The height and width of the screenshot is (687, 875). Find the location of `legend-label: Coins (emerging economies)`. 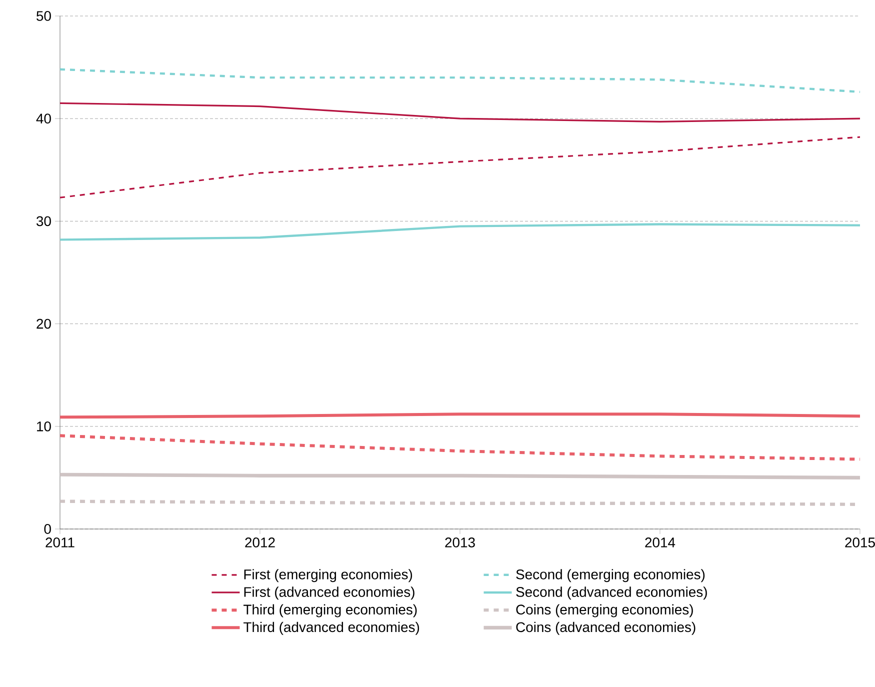

legend-label: Coins (emerging economies) is located at coordinates (604, 611).